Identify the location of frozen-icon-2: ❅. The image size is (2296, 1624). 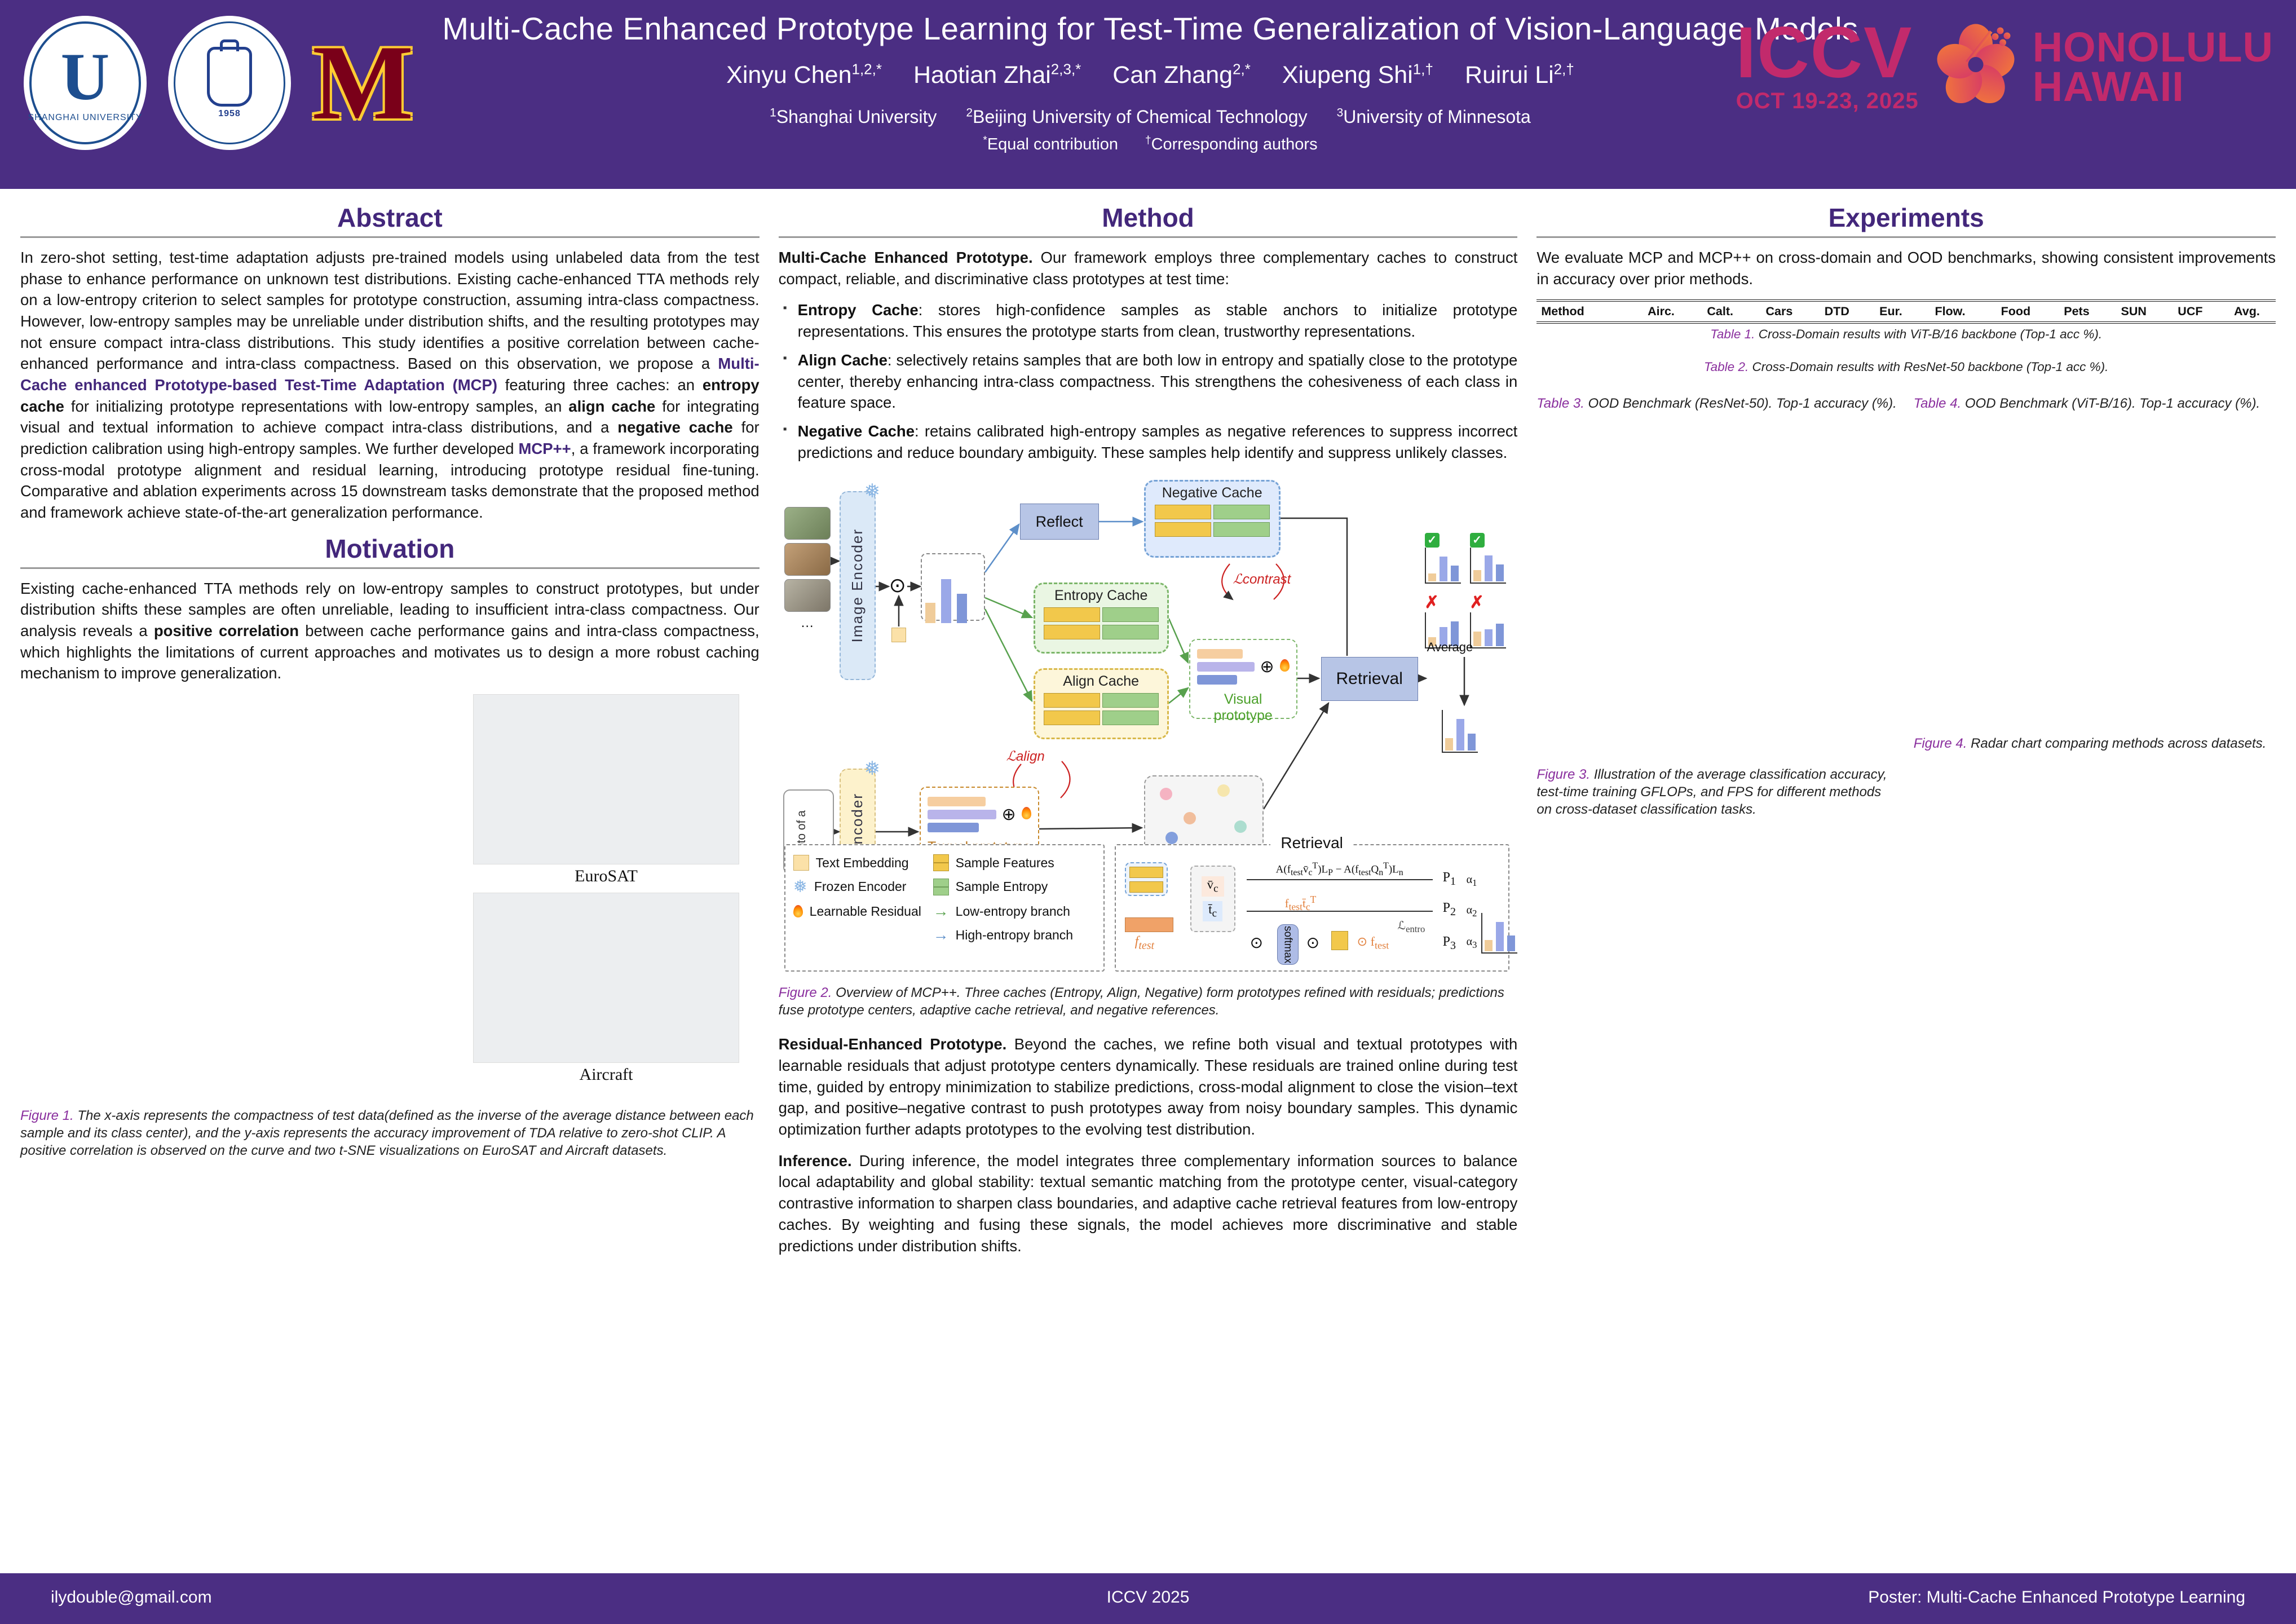
(872, 769).